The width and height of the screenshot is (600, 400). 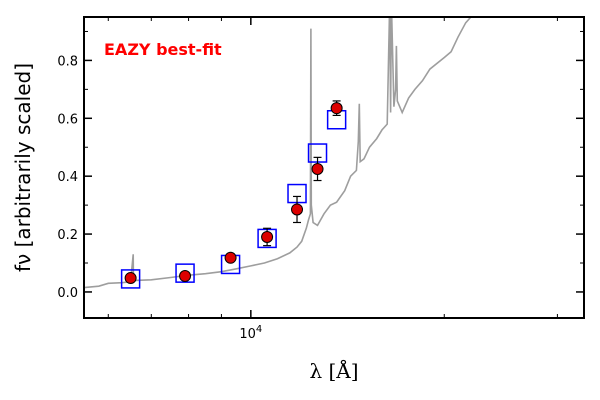 What do you see at coordinates (67, 177) in the screenshot?
I see `y-tick-label: 0.4` at bounding box center [67, 177].